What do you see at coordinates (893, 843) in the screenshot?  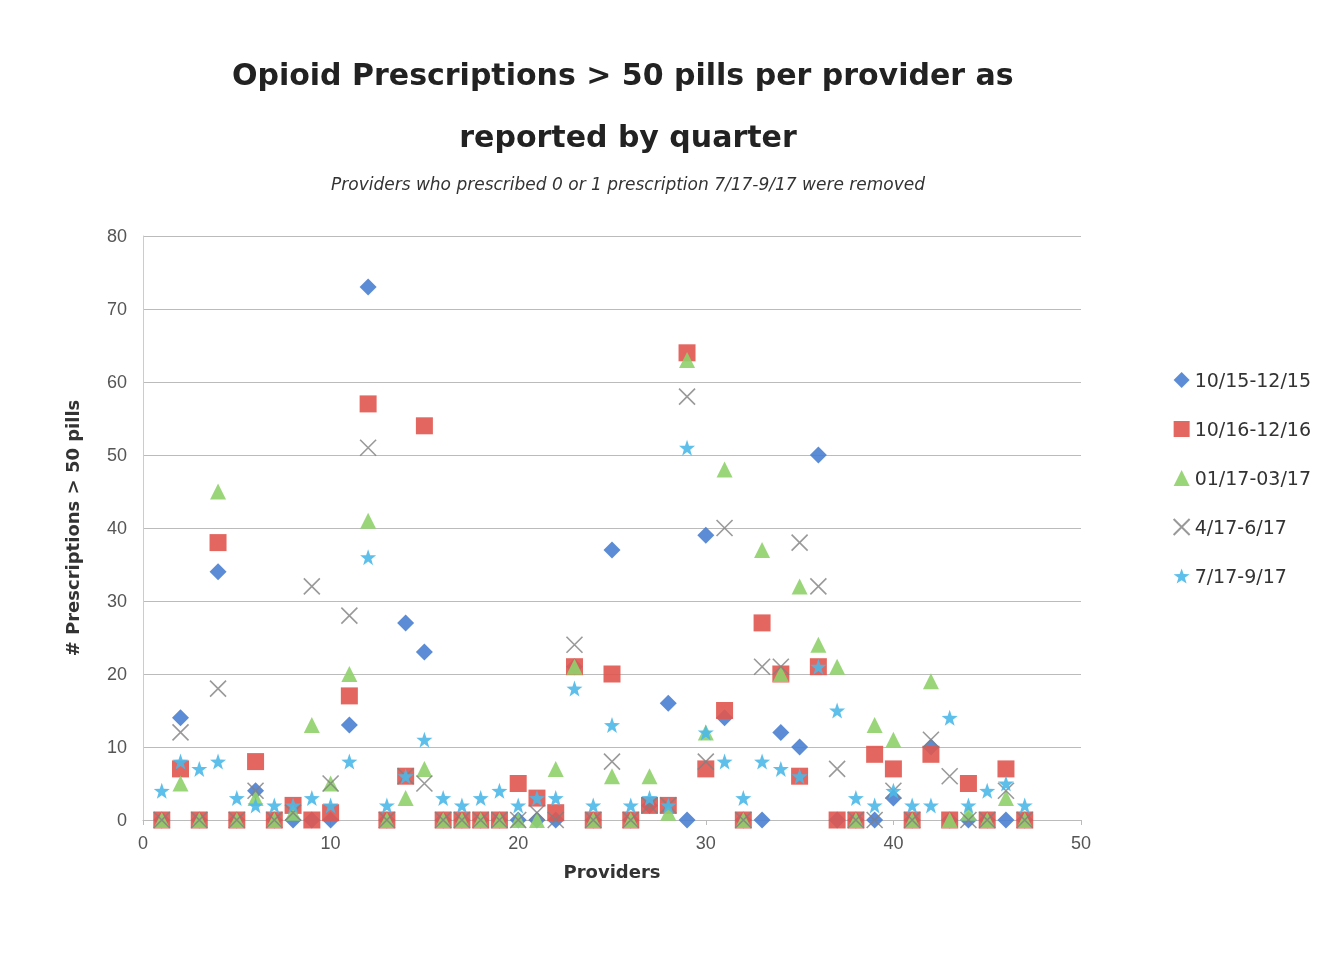 I see `x-tick-label: 40` at bounding box center [893, 843].